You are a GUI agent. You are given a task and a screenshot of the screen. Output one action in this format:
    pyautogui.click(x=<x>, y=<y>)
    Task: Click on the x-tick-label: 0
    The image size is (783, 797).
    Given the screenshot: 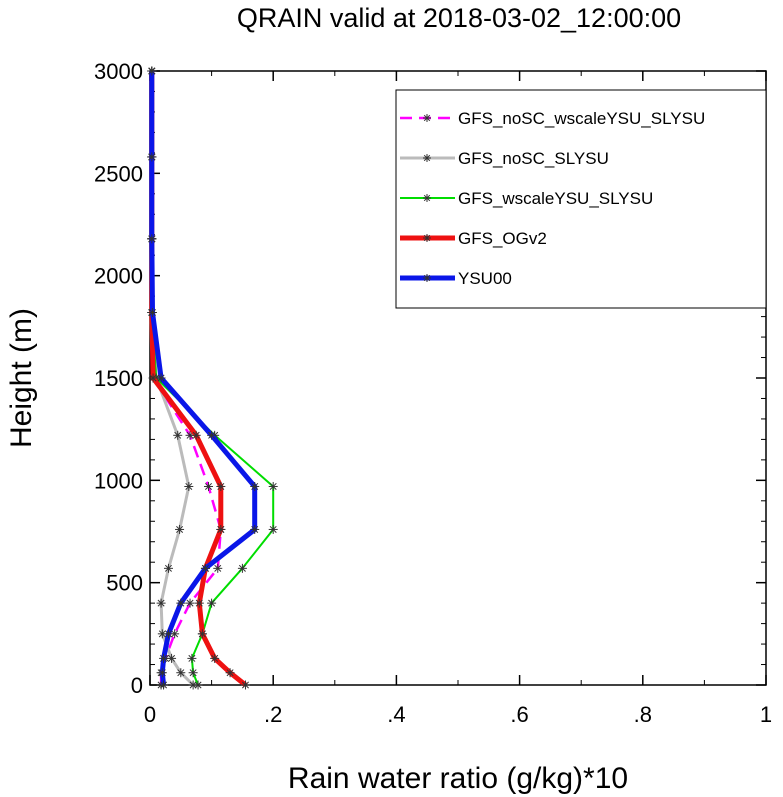 What is the action you would take?
    pyautogui.click(x=150, y=714)
    